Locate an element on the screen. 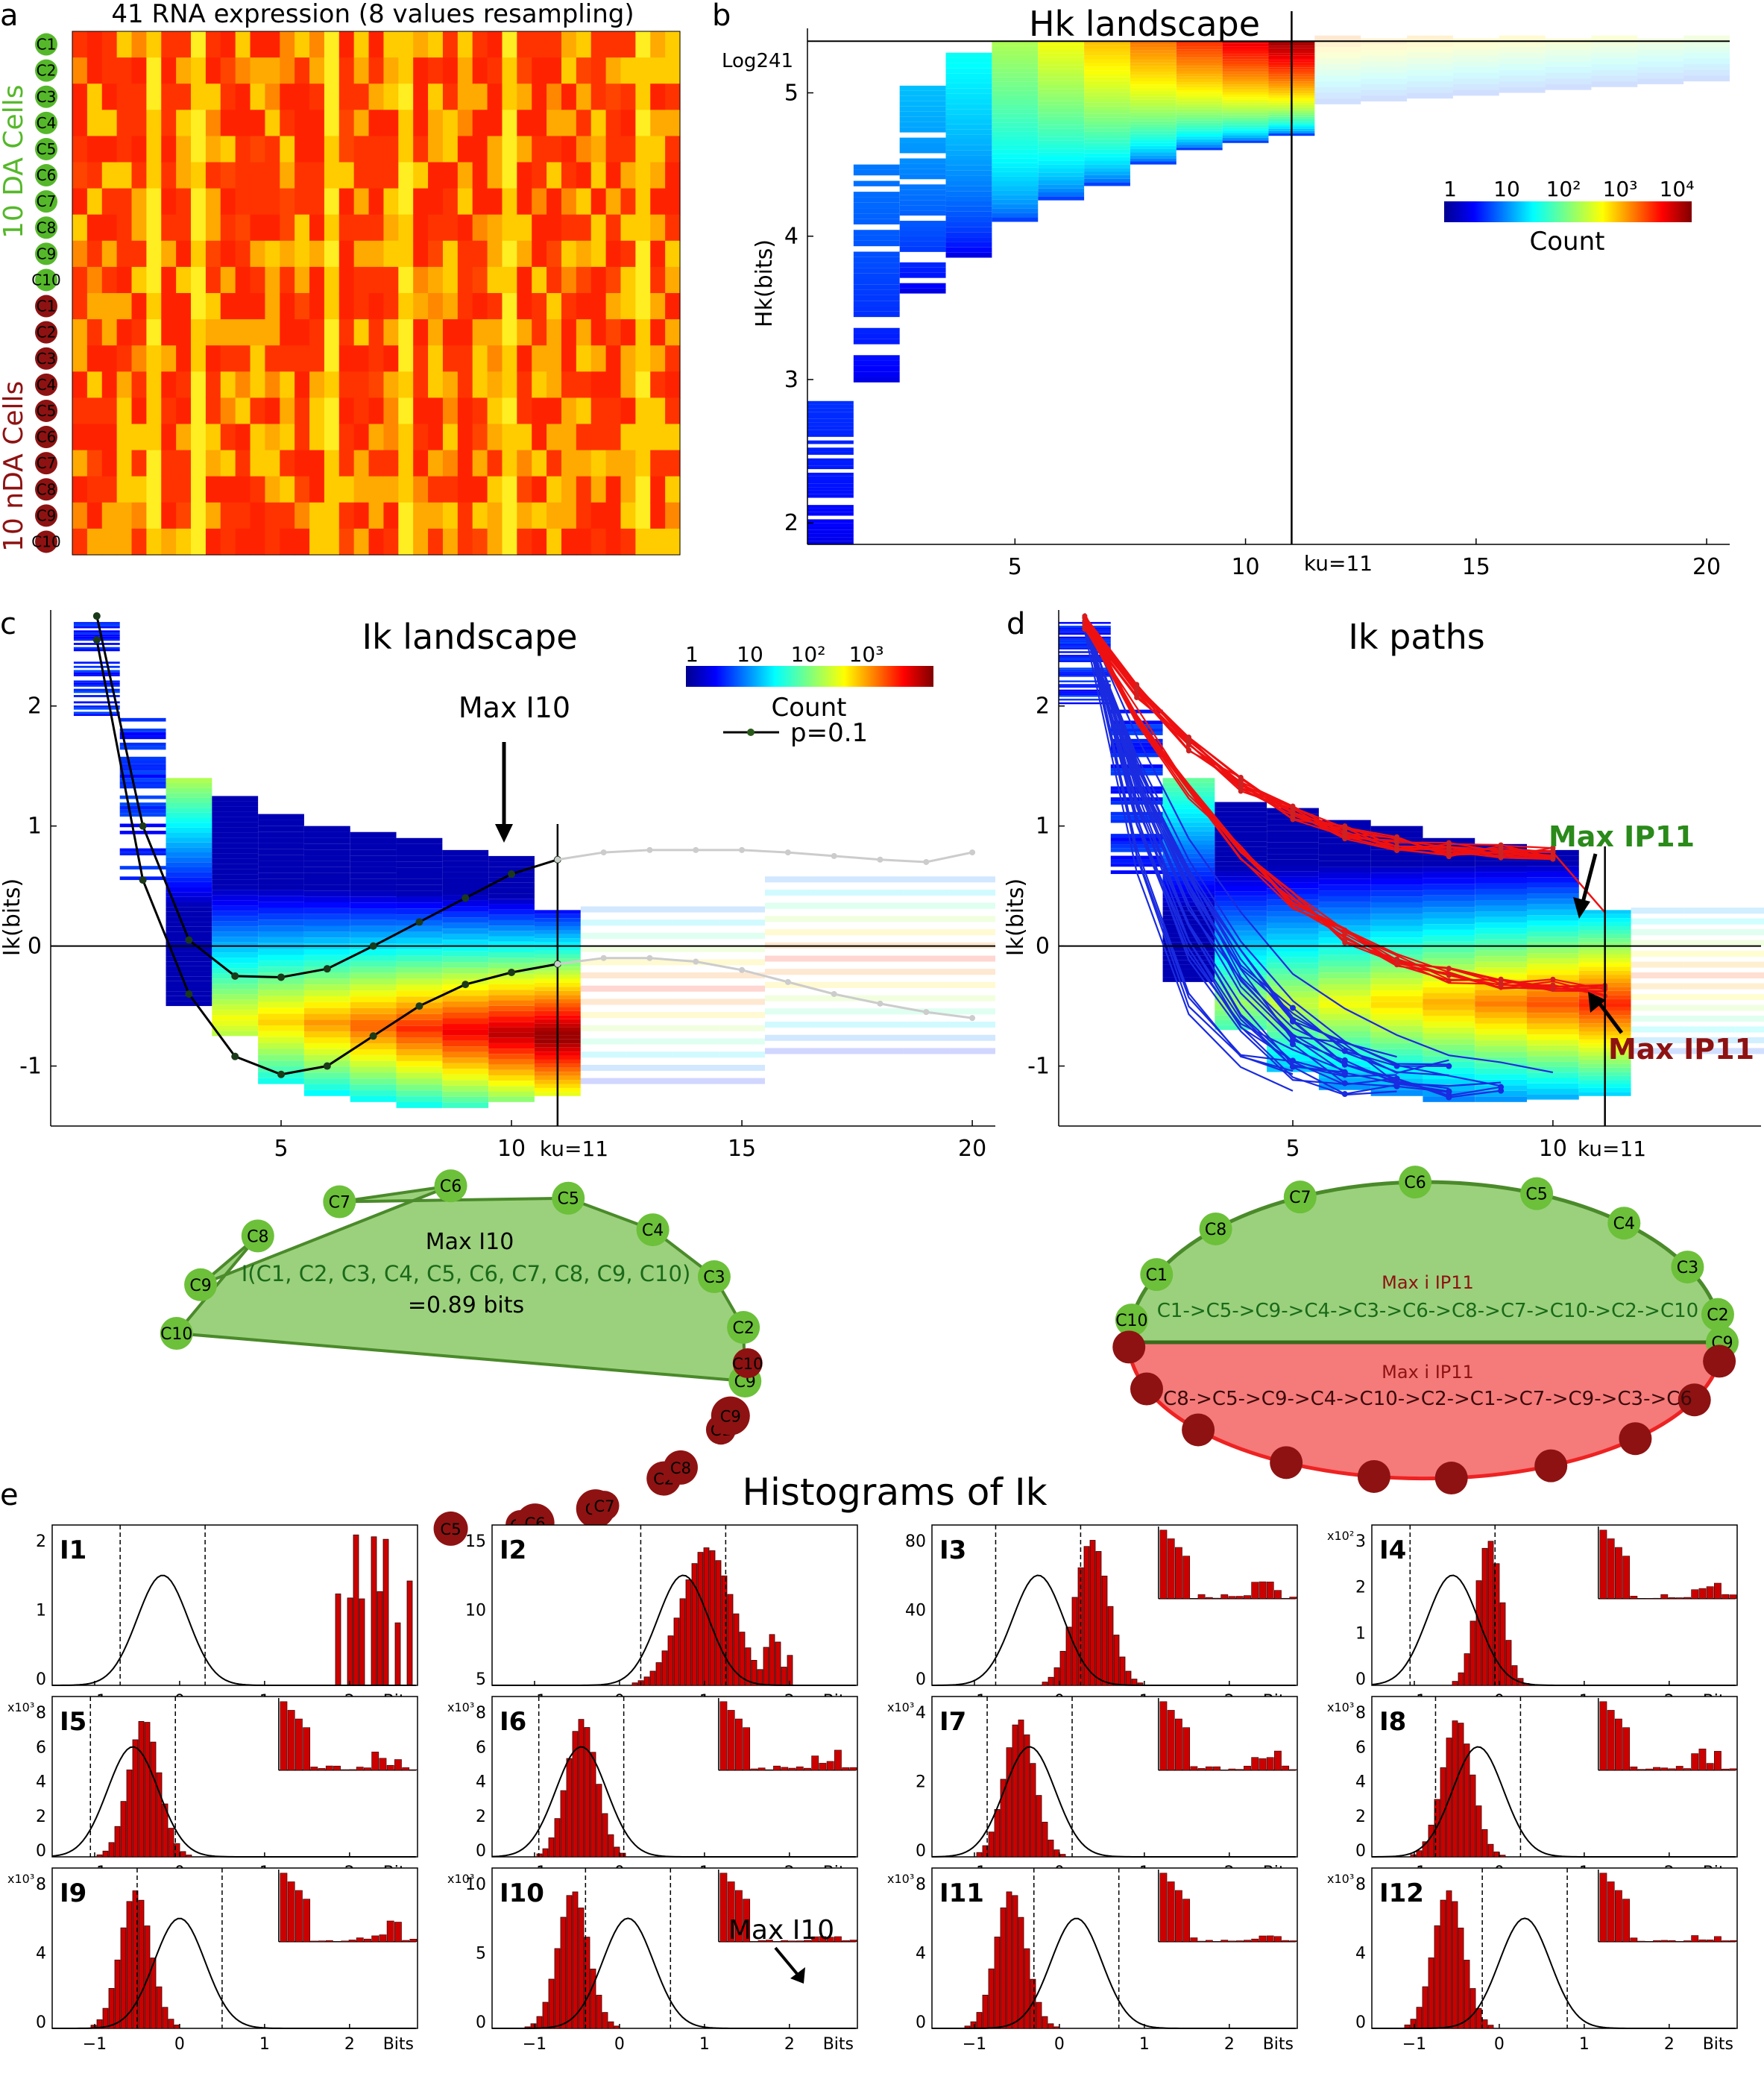 The image size is (1764, 2091). arrow-red is located at coordinates (1610, 1018).